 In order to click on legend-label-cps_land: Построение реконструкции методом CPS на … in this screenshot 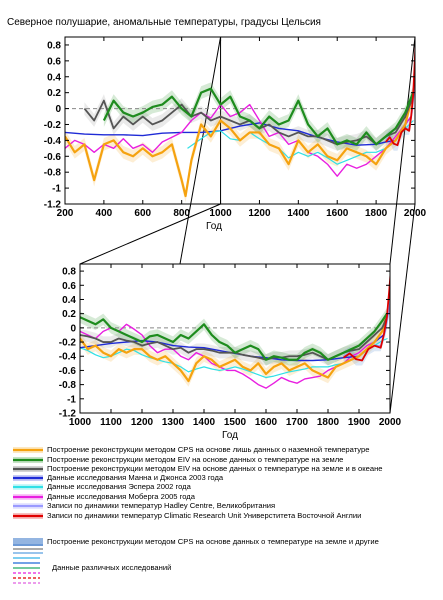, I will do `click(208, 449)`.